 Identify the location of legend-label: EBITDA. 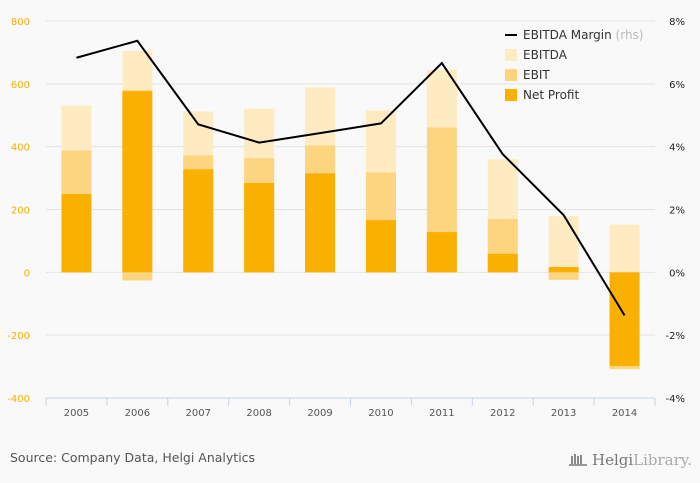
(545, 55).